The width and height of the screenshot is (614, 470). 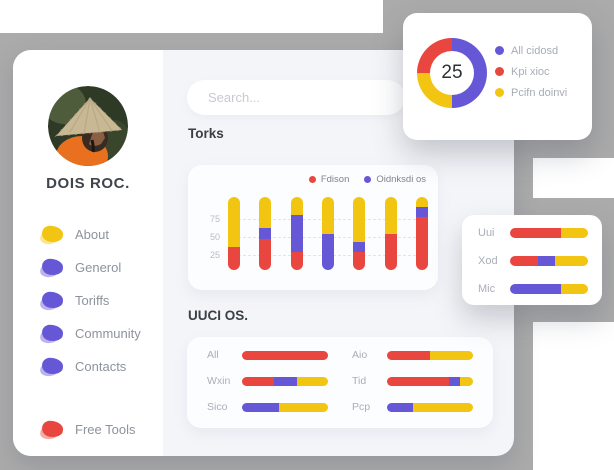 I want to click on bar-row-label: Mic, so click(x=487, y=289).